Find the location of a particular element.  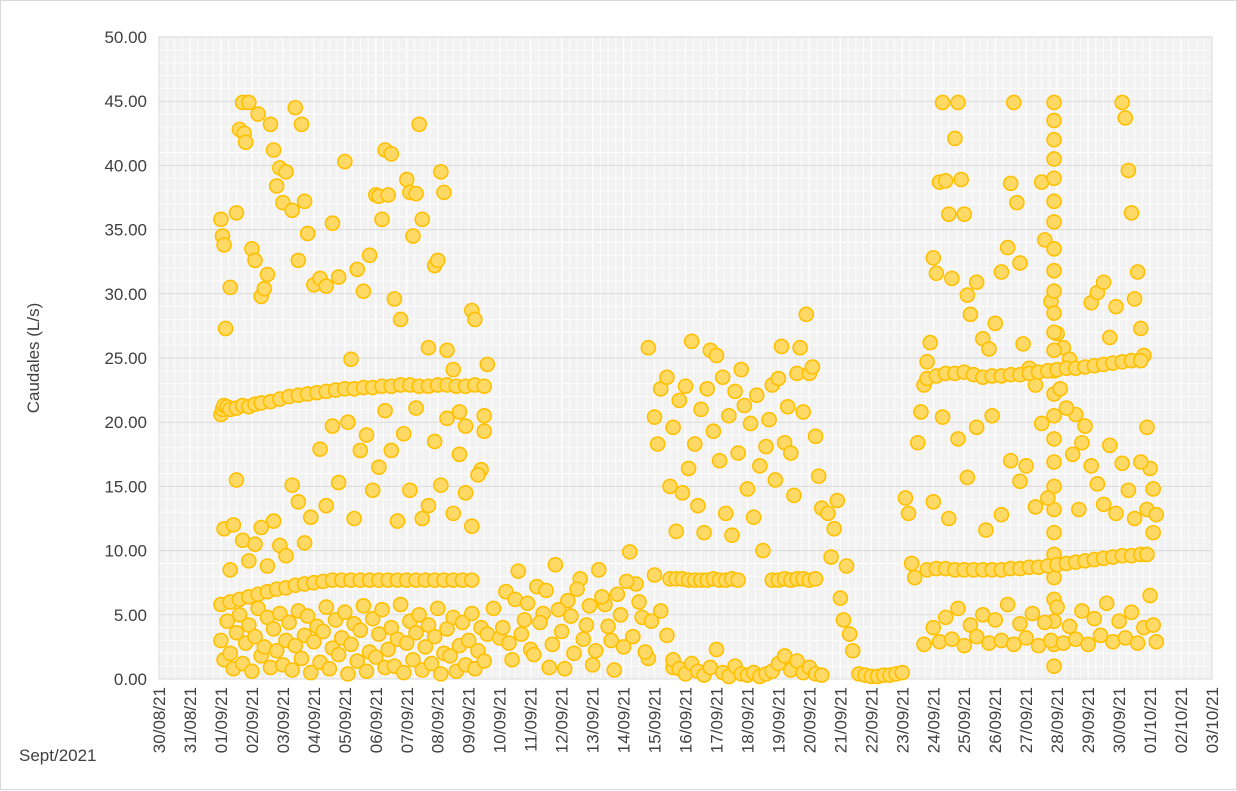

x-tick-label: 23/09/21 is located at coordinates (902, 720).